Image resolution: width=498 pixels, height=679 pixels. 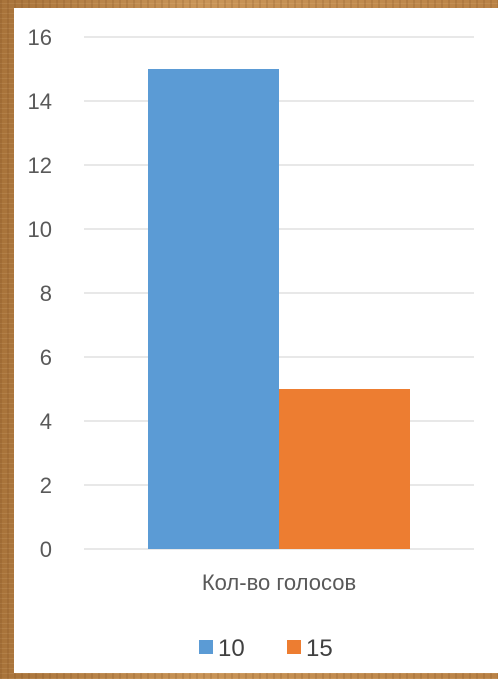 I want to click on legend-label-10: 10, so click(x=231, y=648).